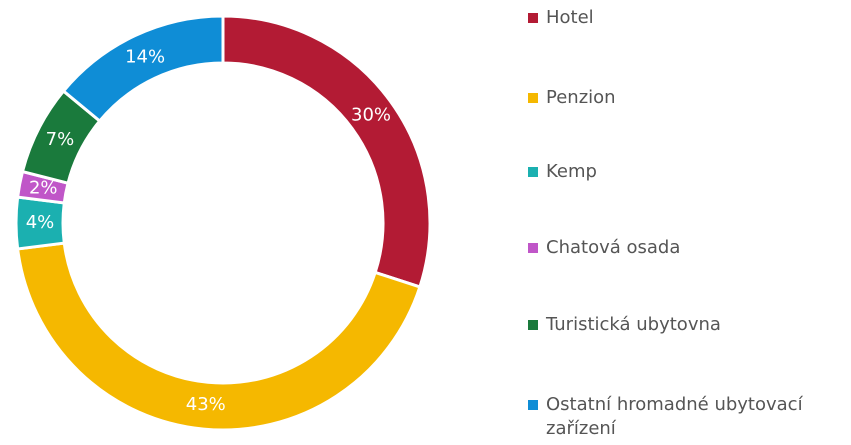 This screenshot has height=445, width=851. What do you see at coordinates (687, 98) in the screenshot?
I see `legend-item: Penzion` at bounding box center [687, 98].